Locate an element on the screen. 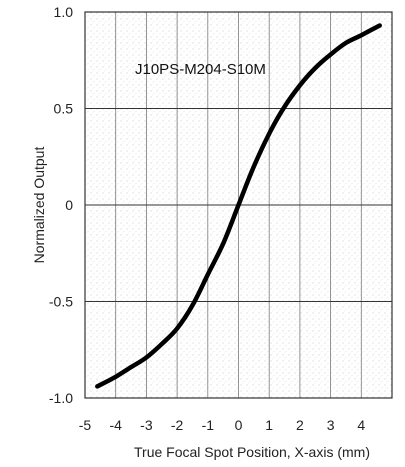 Image resolution: width=405 pixels, height=467 pixels. x-tick-label: -3 is located at coordinates (146, 425).